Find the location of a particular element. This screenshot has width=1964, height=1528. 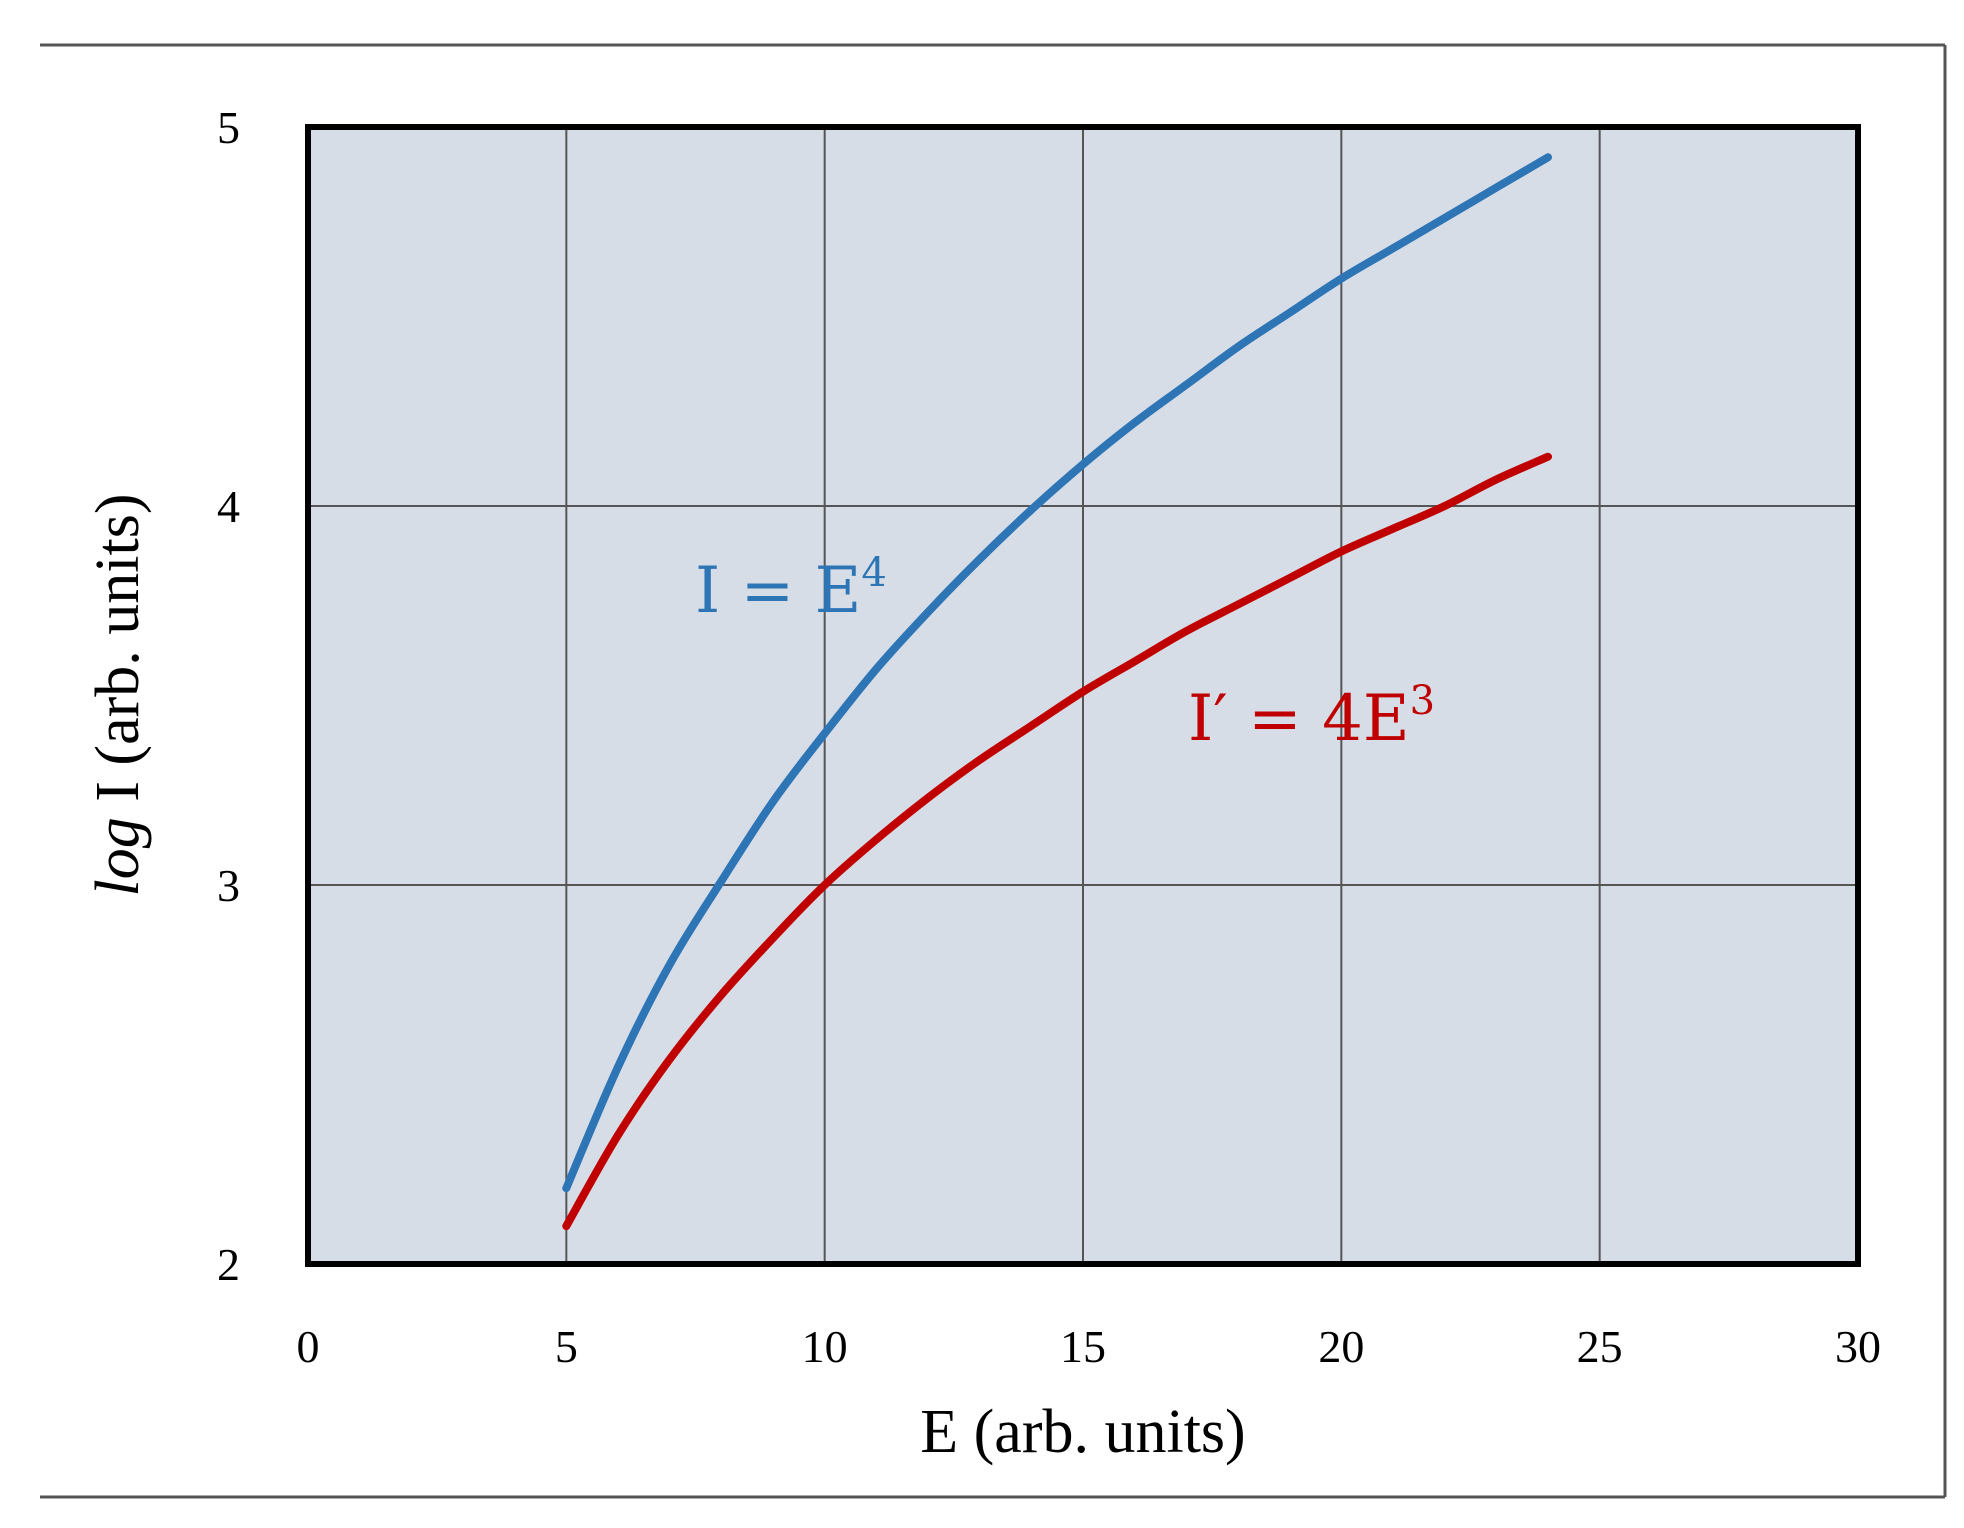

y-tick-label: 4 is located at coordinates (228, 506).